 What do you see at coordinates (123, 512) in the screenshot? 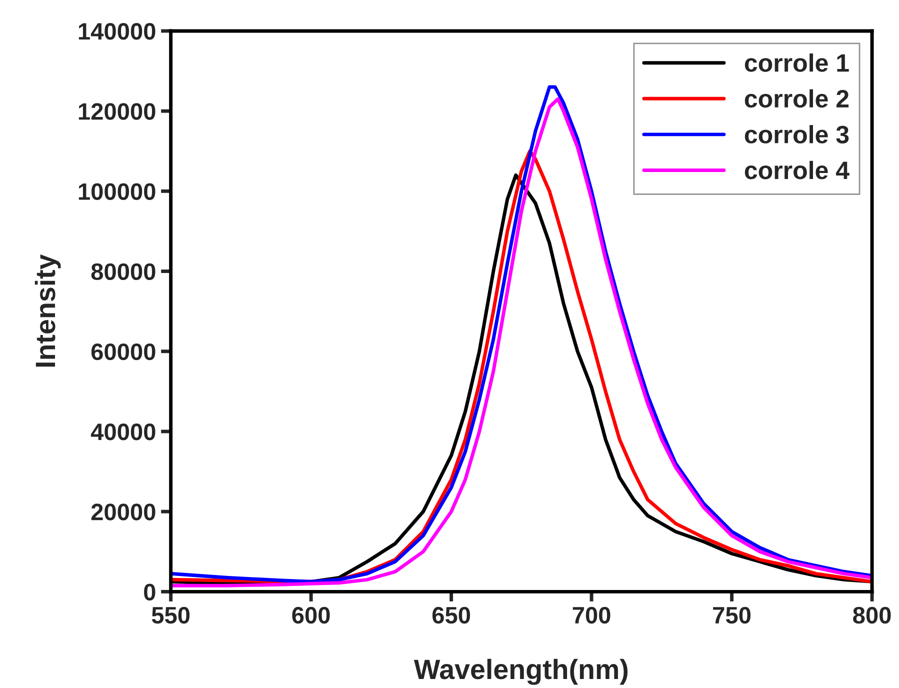
I see `y-tick-label: 20000` at bounding box center [123, 512].